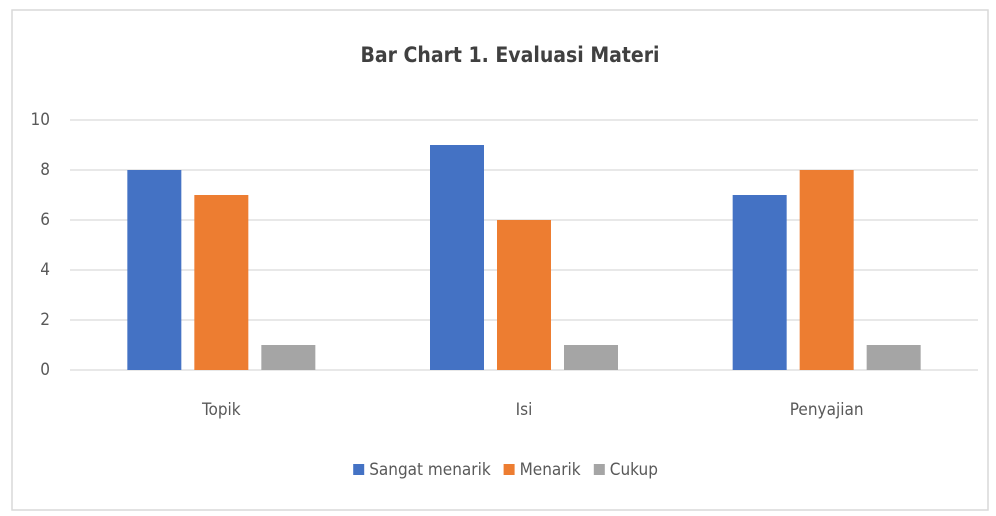 The width and height of the screenshot is (996, 516). Describe the element at coordinates (45, 170) in the screenshot. I see `y-tick-label: 8` at that location.